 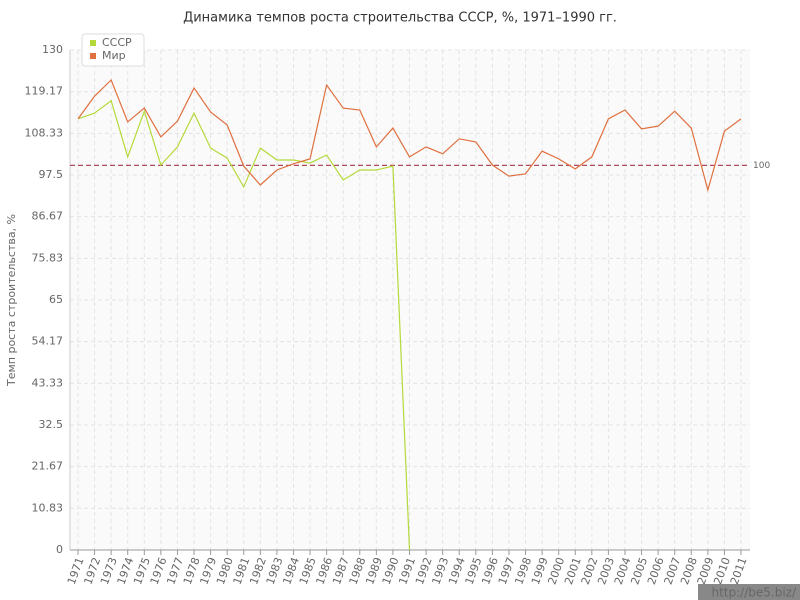 I want to click on legend-box, so click(x=113, y=50).